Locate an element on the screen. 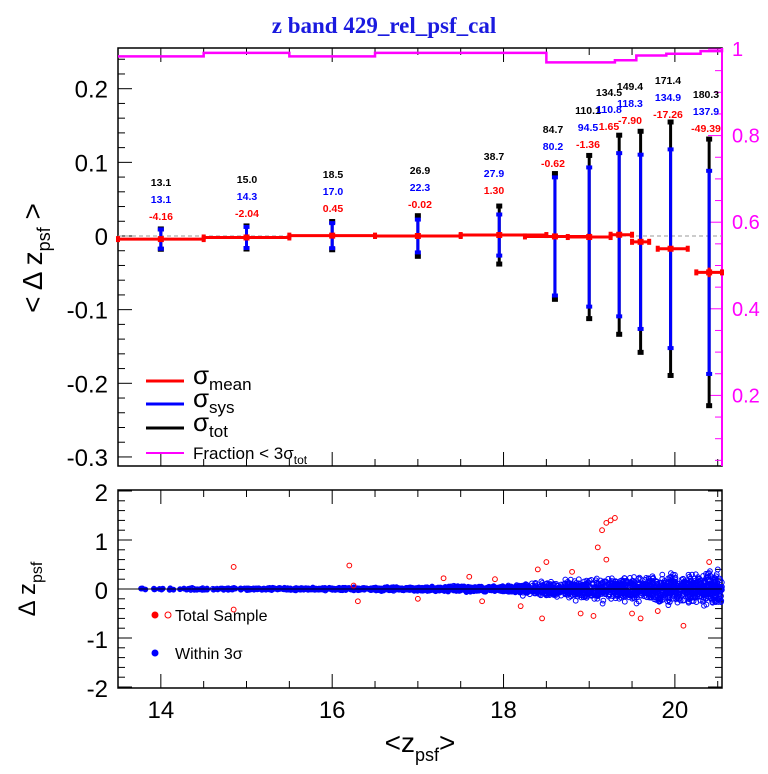 The width and height of the screenshot is (768, 774). bottom-y-tick-label: 0 is located at coordinates (101, 591).